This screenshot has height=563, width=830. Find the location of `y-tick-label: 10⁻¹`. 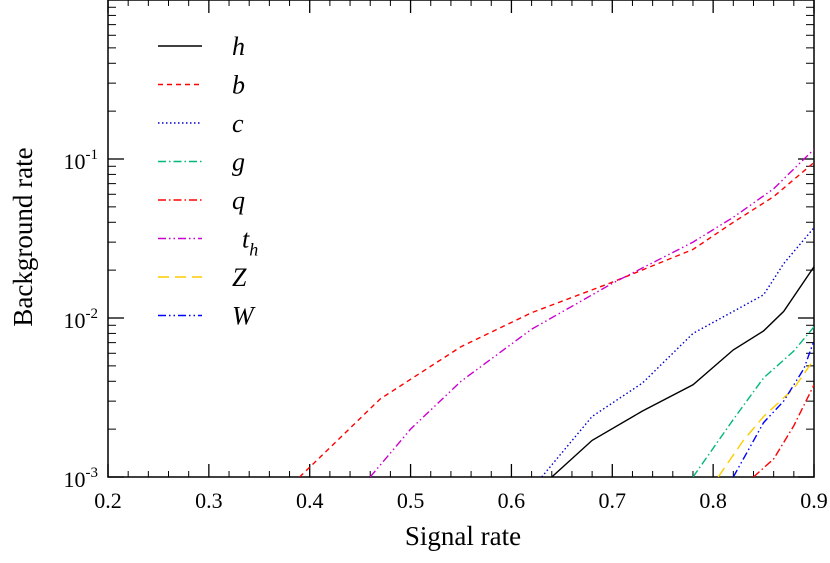

y-tick-label: 10⁻¹ is located at coordinates (81, 160).